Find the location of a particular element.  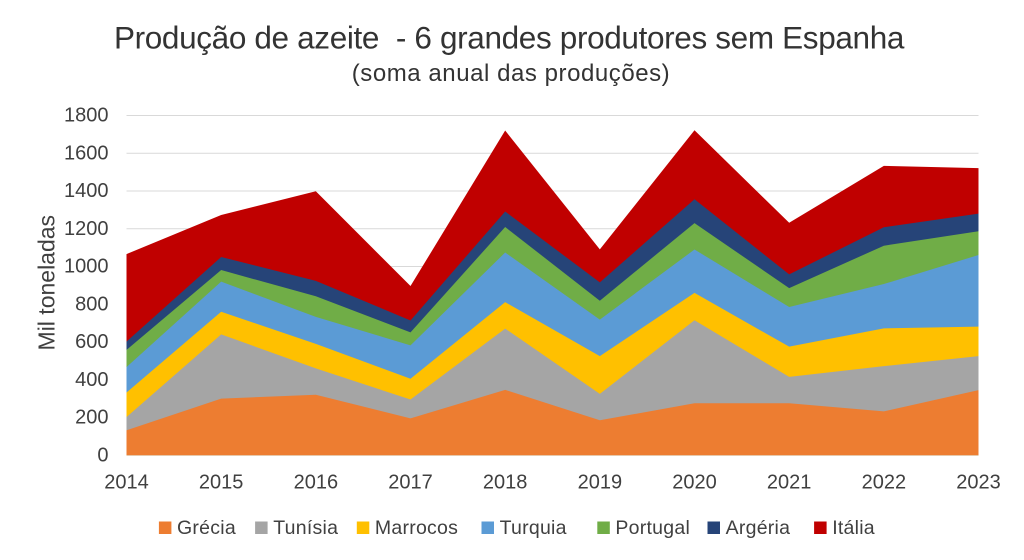

svg-text: 1400 is located at coordinates (86, 191).